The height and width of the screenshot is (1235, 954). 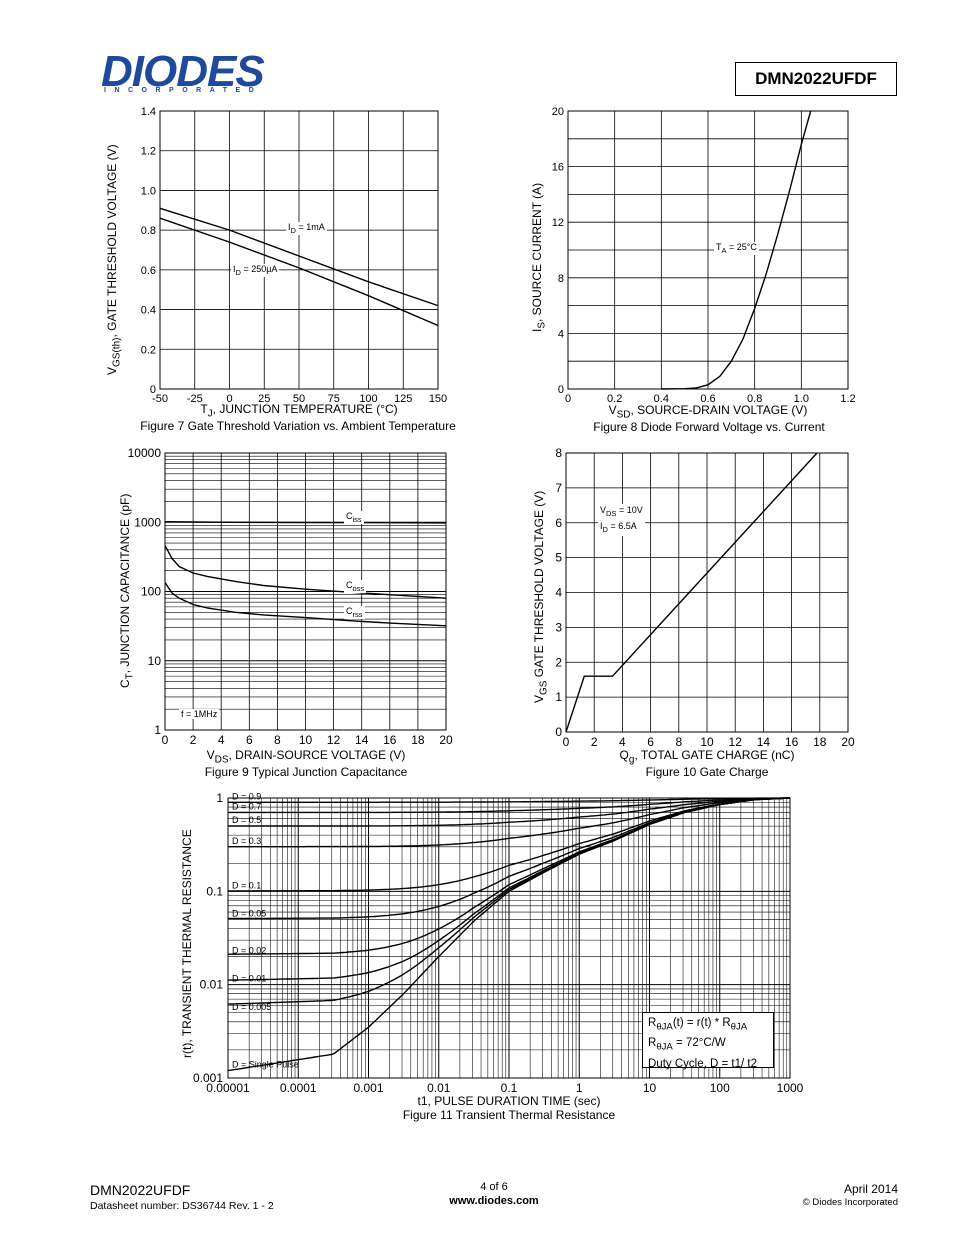 I want to click on footer-page-number: 4 of 6, so click(x=494, y=1187).